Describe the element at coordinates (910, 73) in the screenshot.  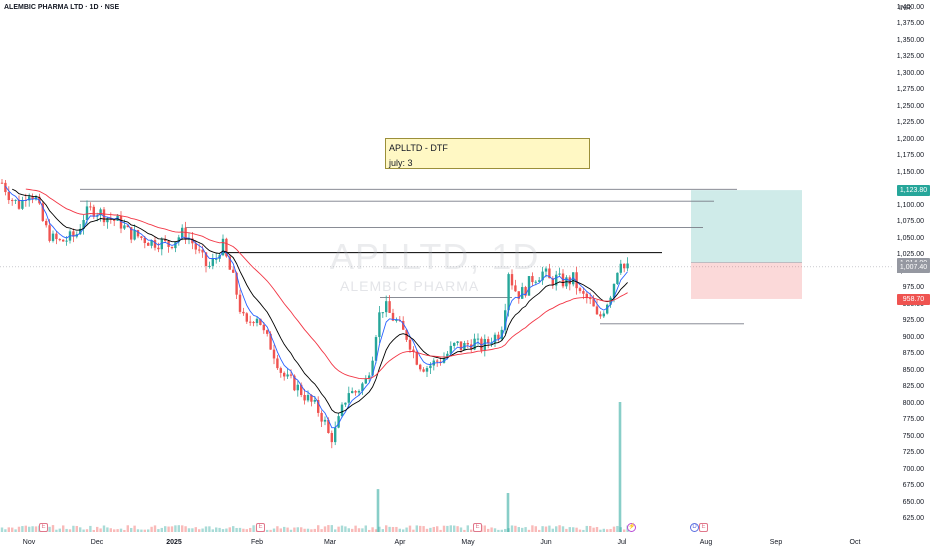
I see `price-axis-label: 1,300.00` at that location.